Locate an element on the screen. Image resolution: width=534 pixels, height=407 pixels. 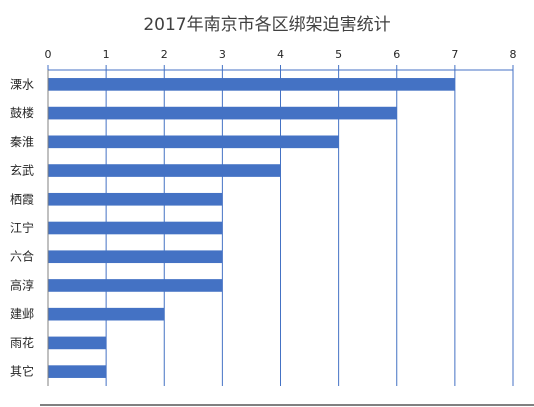
x-tick-label: 5 is located at coordinates (338, 54).